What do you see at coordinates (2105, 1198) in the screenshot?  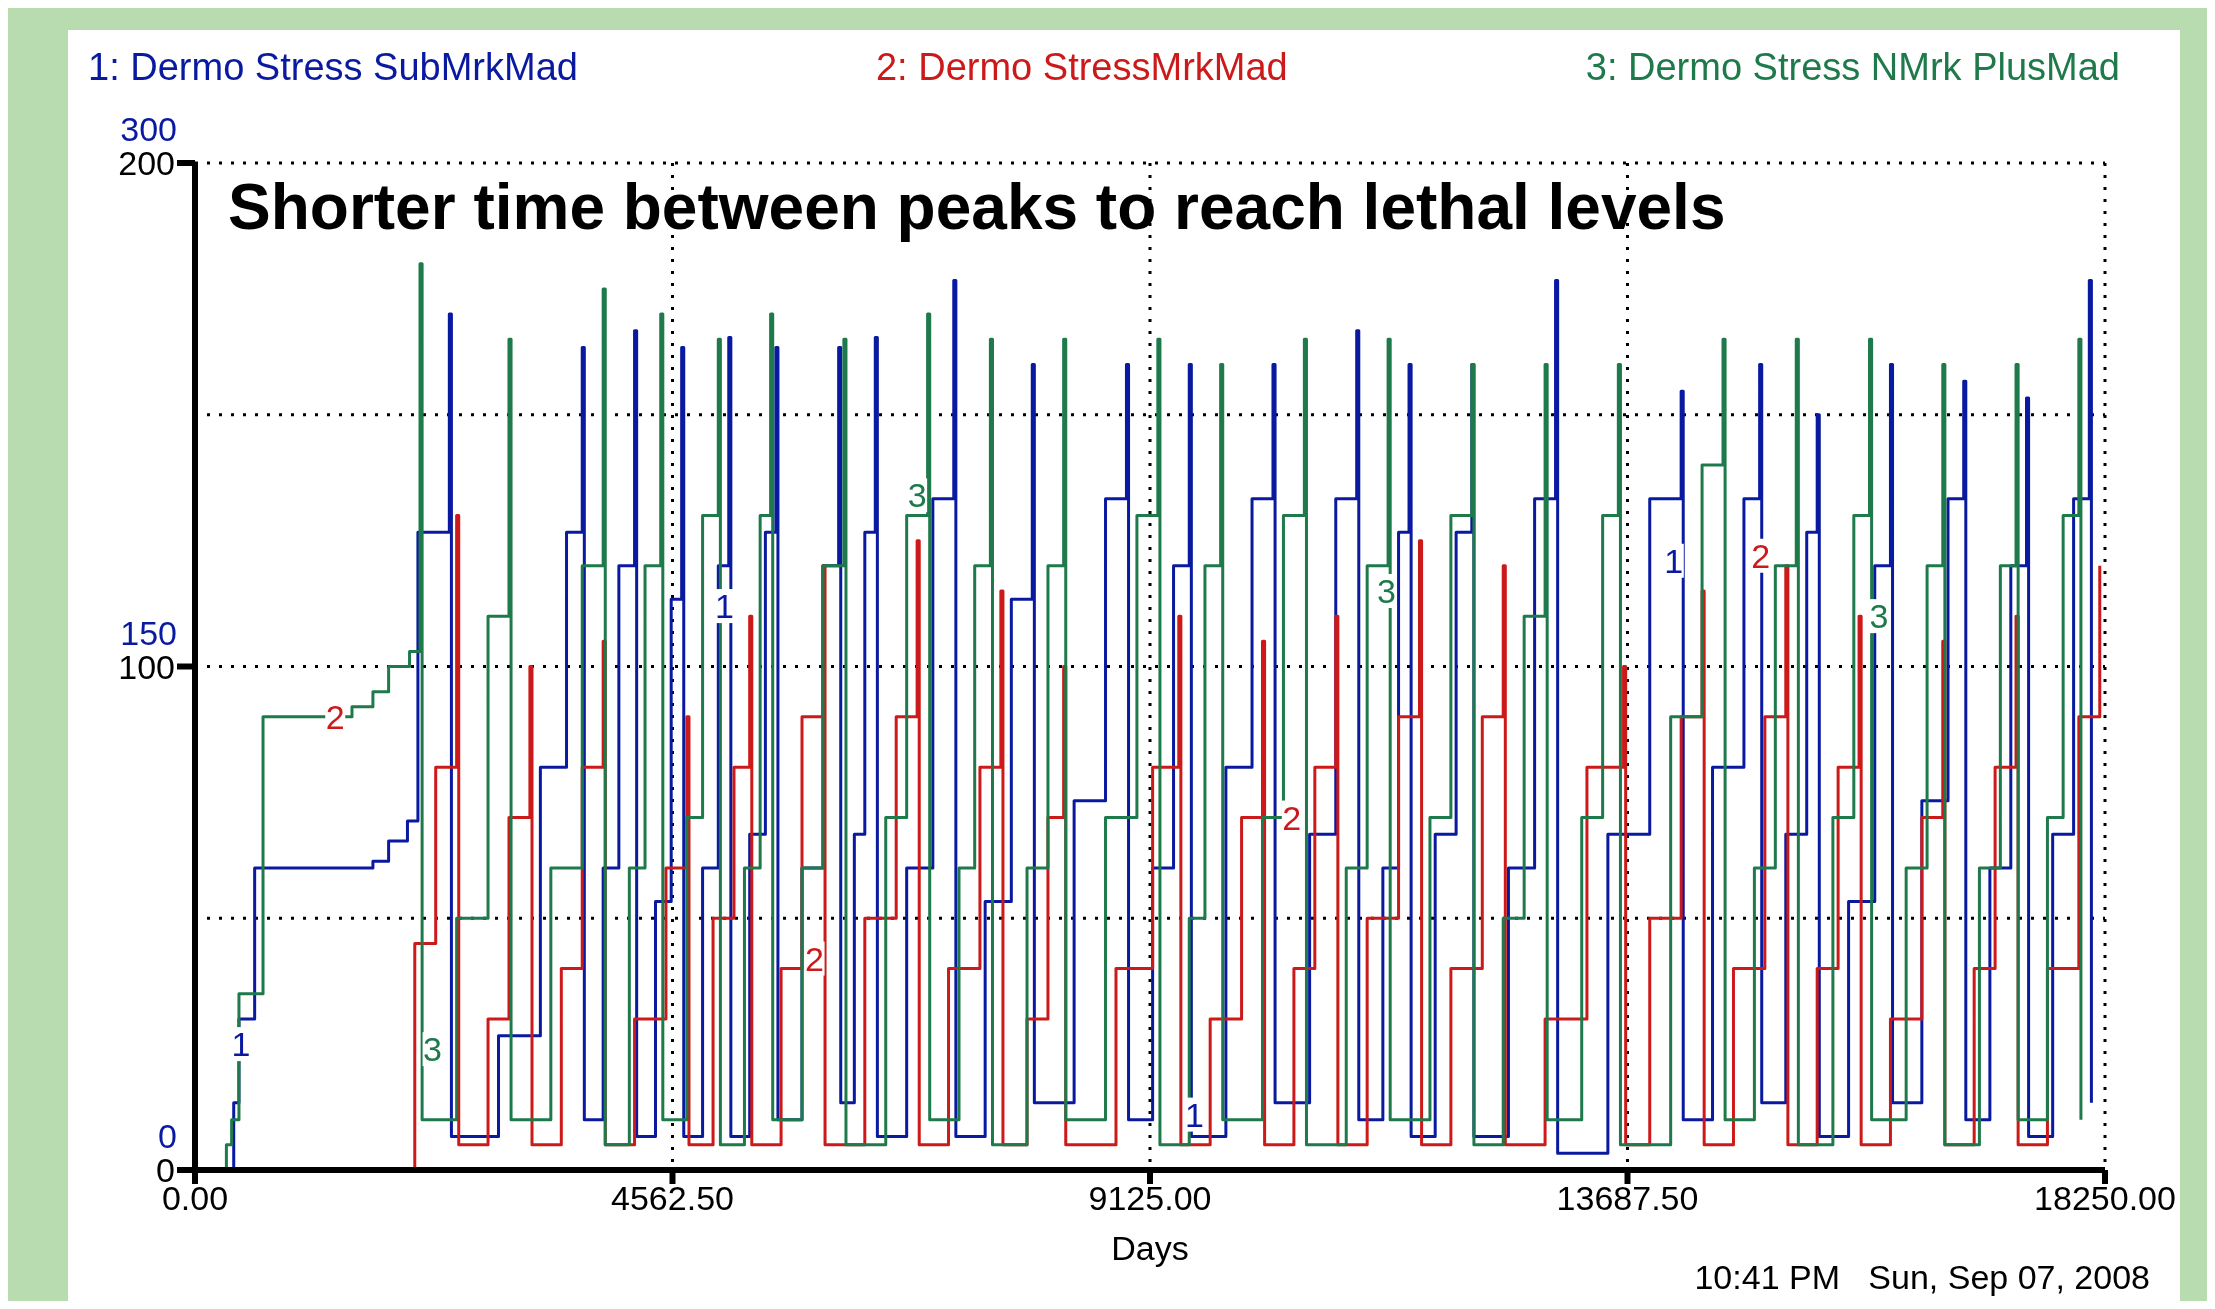 I see `x-tick-label: 18250.00` at bounding box center [2105, 1198].